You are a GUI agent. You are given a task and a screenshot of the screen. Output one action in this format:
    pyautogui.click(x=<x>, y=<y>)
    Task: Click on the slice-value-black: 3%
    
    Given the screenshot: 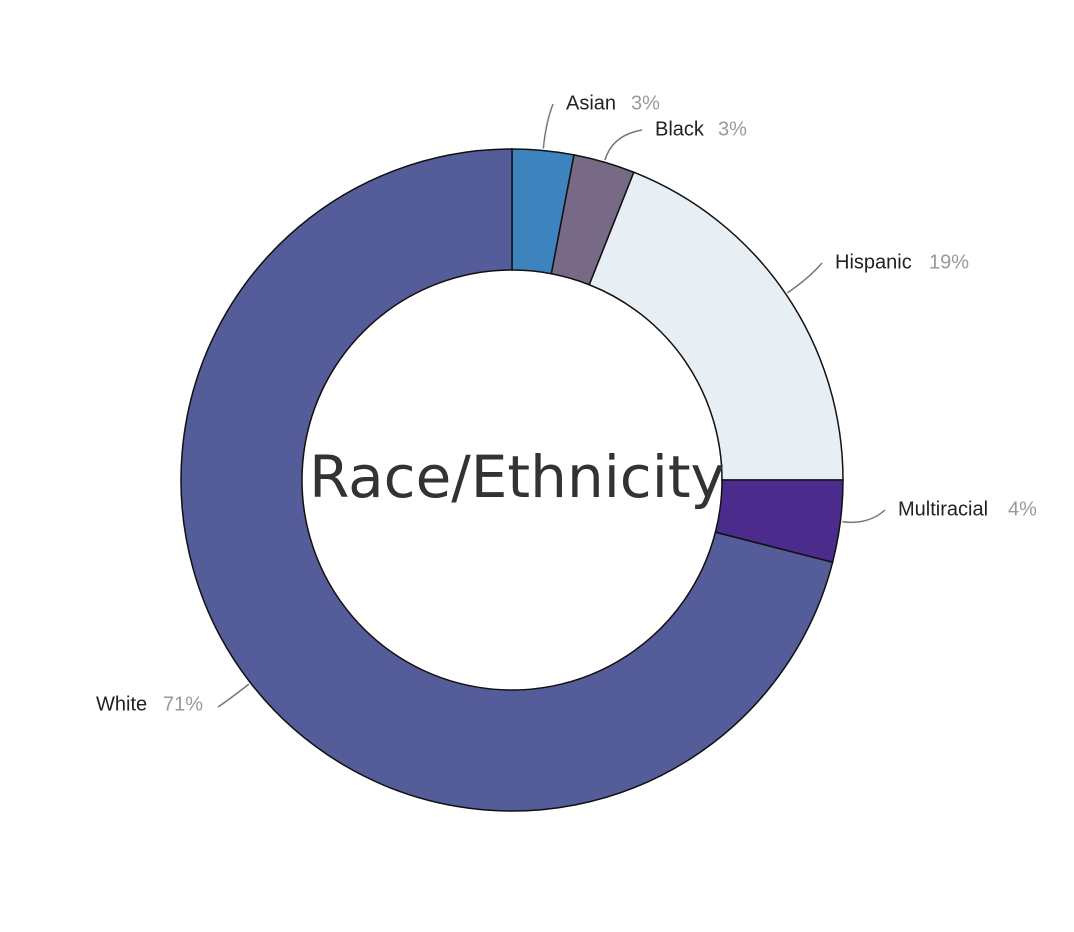 What is the action you would take?
    pyautogui.click(x=732, y=129)
    